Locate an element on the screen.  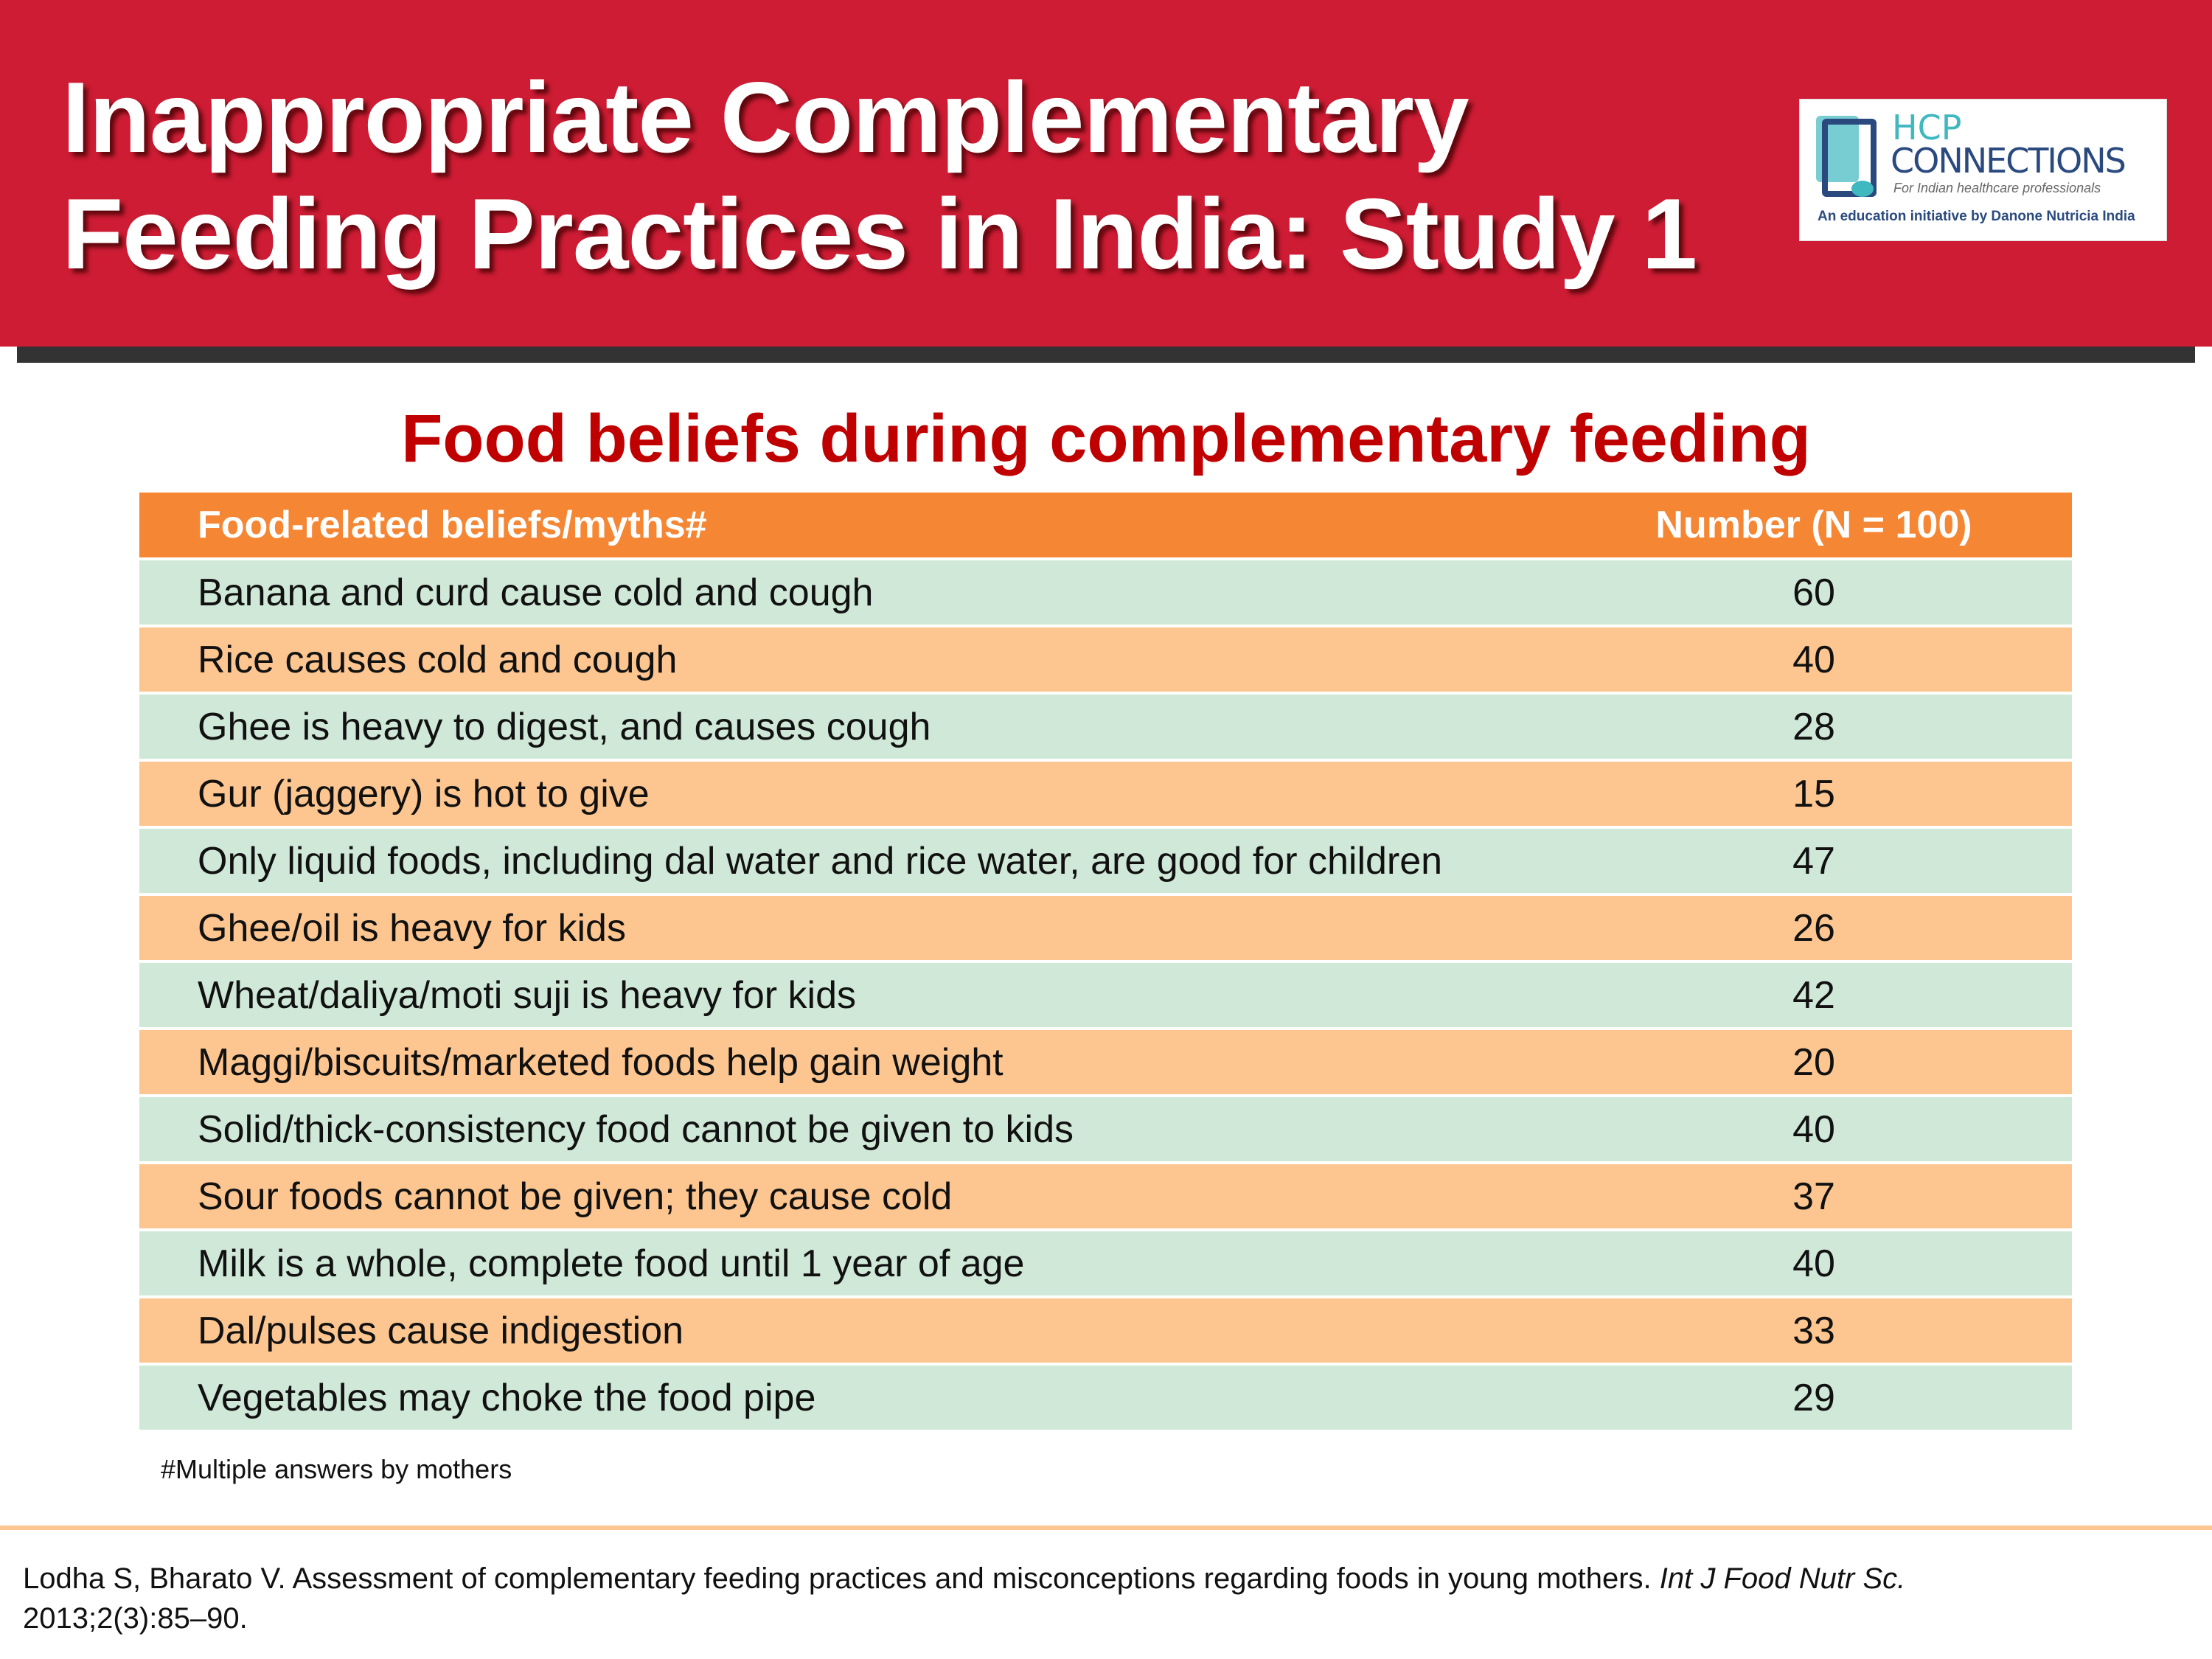
table-row: Rice causes cold and cough 40 is located at coordinates (1105, 659).